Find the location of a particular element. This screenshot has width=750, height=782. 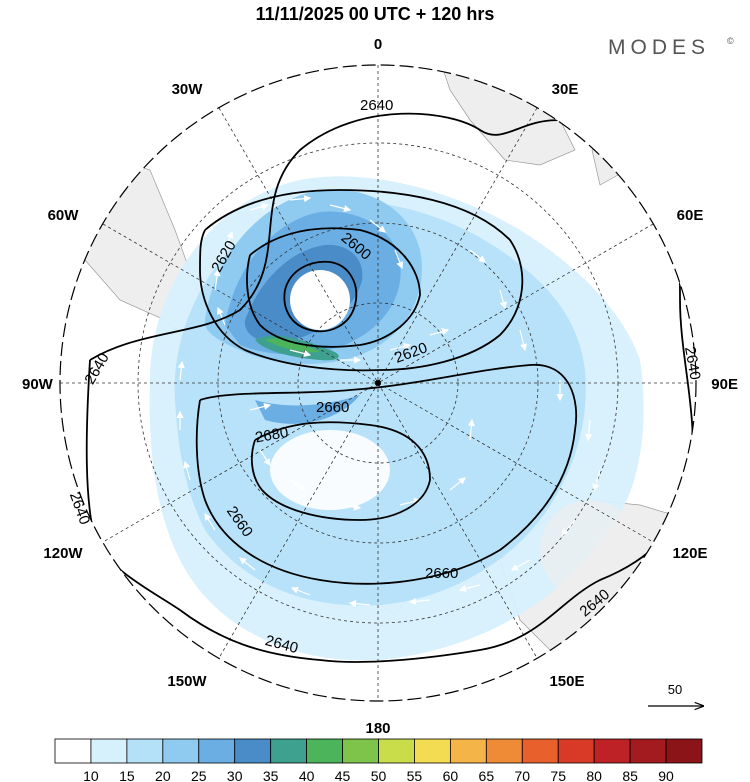

colorbar-tick-label: 35 is located at coordinates (271, 775).